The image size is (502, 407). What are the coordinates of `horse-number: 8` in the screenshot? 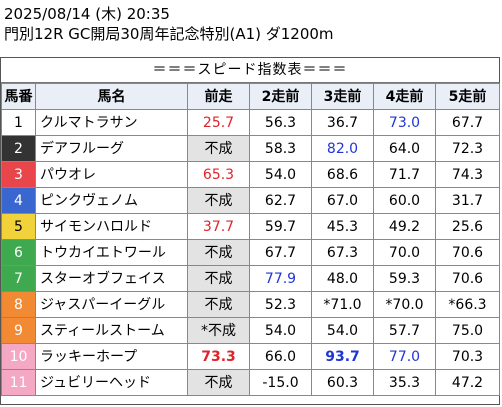 It's located at (18, 304).